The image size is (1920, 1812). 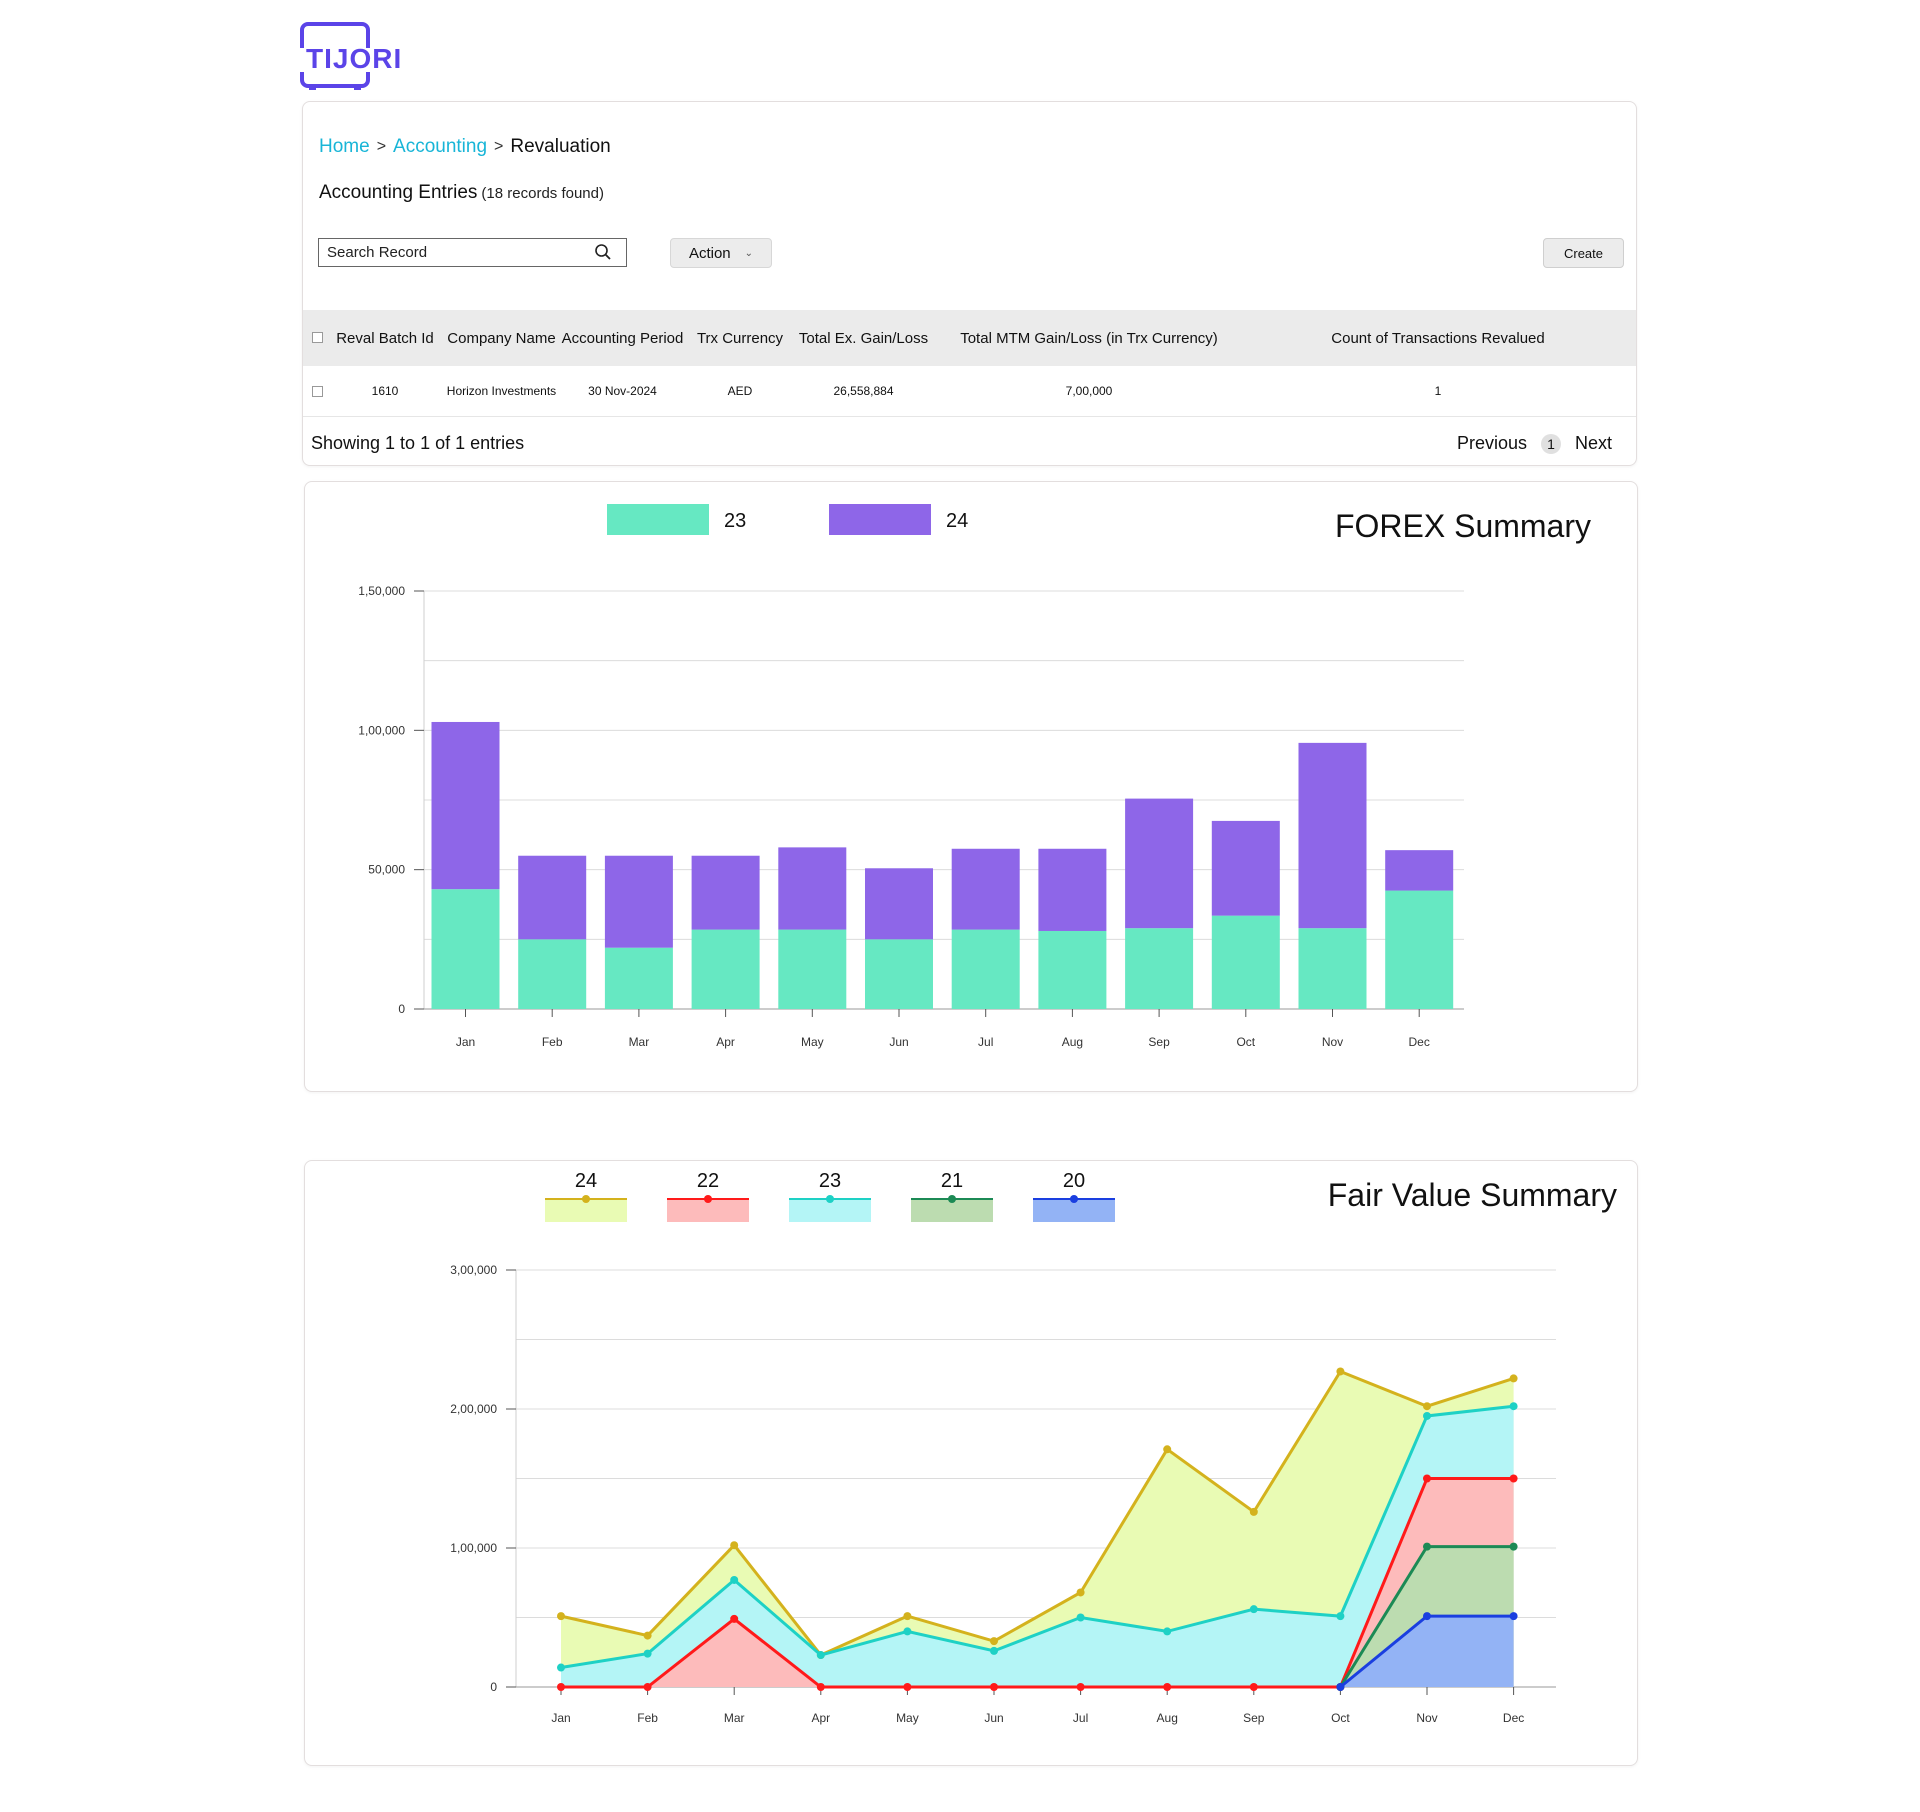 What do you see at coordinates (1593, 443) in the screenshot?
I see `next-page-button: Next` at bounding box center [1593, 443].